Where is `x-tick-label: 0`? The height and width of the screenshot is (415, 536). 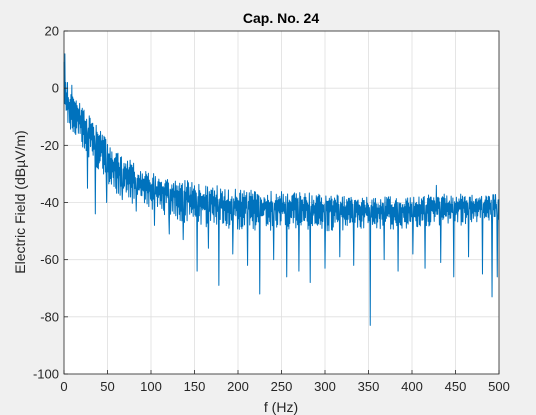
x-tick-label: 0 is located at coordinates (63, 386).